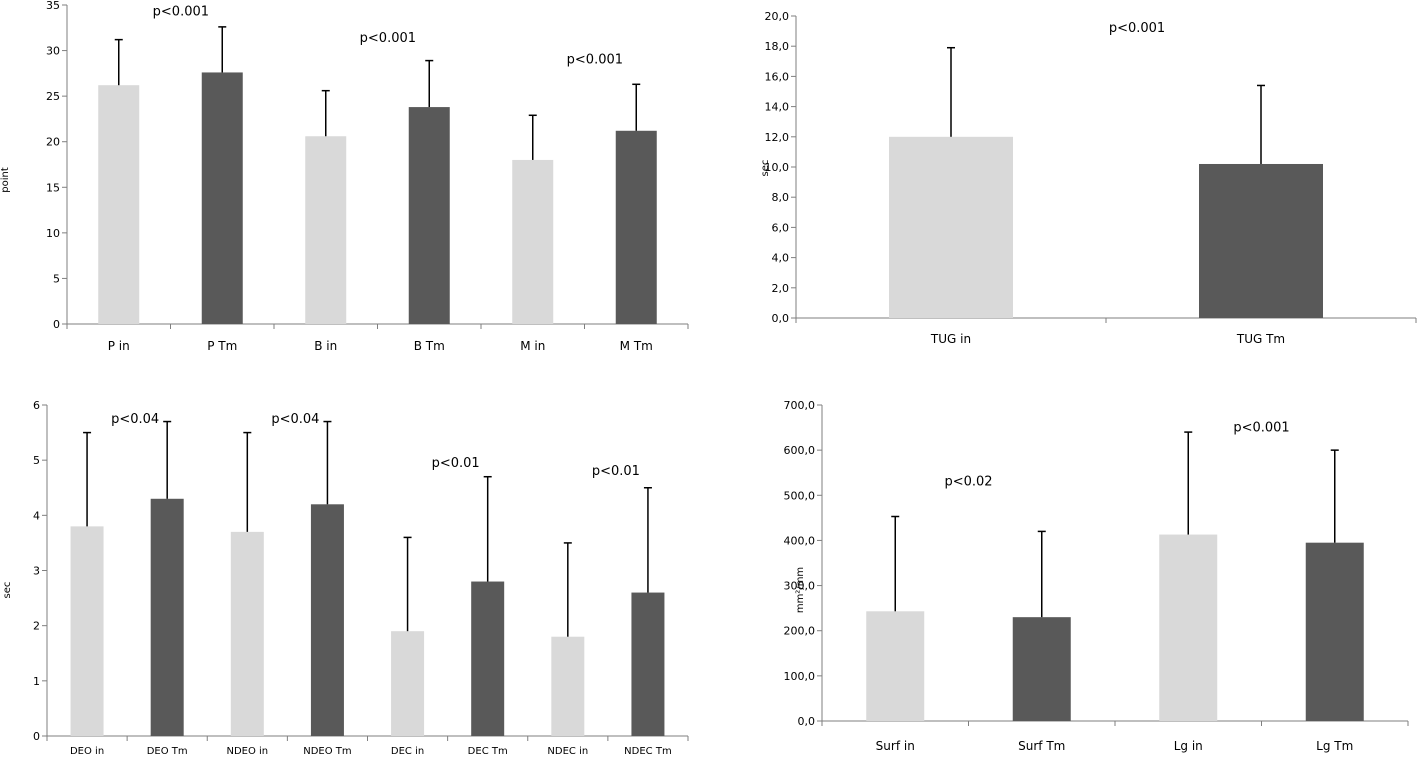 The image size is (1418, 761). I want to click on category-label: DEC in, so click(407, 751).